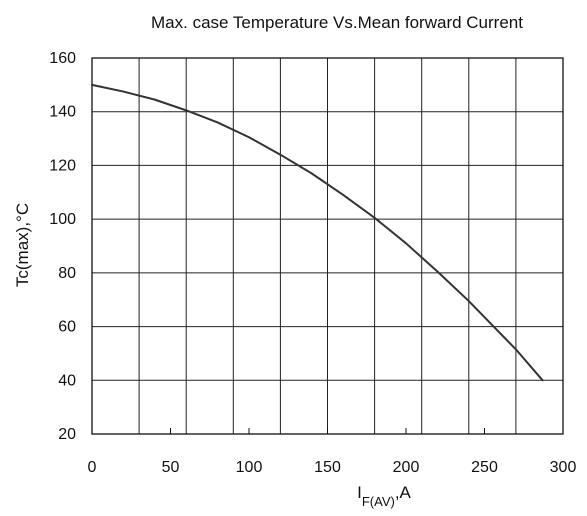  I want to click on y-tick-label: 20, so click(67, 434).